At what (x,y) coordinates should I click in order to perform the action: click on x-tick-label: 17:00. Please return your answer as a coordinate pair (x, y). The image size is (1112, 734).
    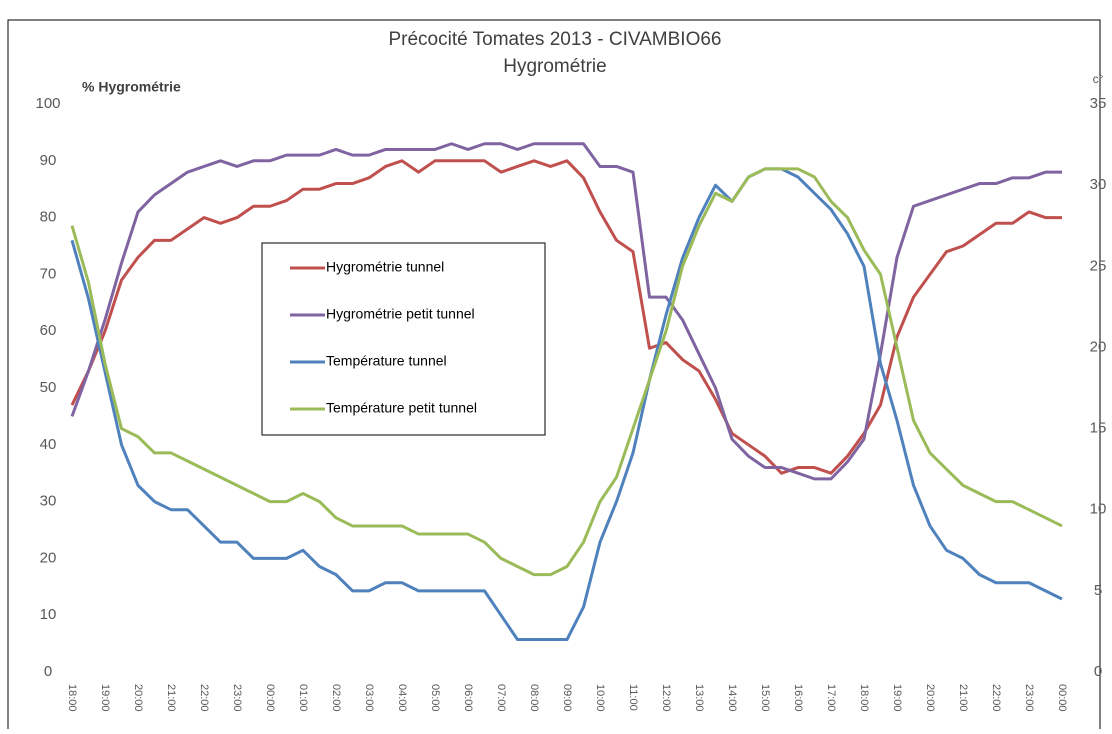
    Looking at the image, I should click on (831, 698).